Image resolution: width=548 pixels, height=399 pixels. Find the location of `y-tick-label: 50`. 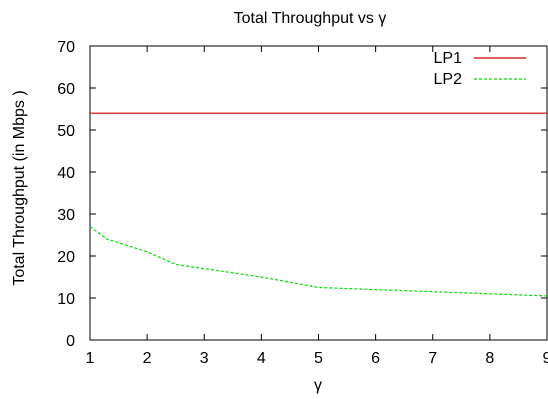

y-tick-label: 50 is located at coordinates (66, 131).